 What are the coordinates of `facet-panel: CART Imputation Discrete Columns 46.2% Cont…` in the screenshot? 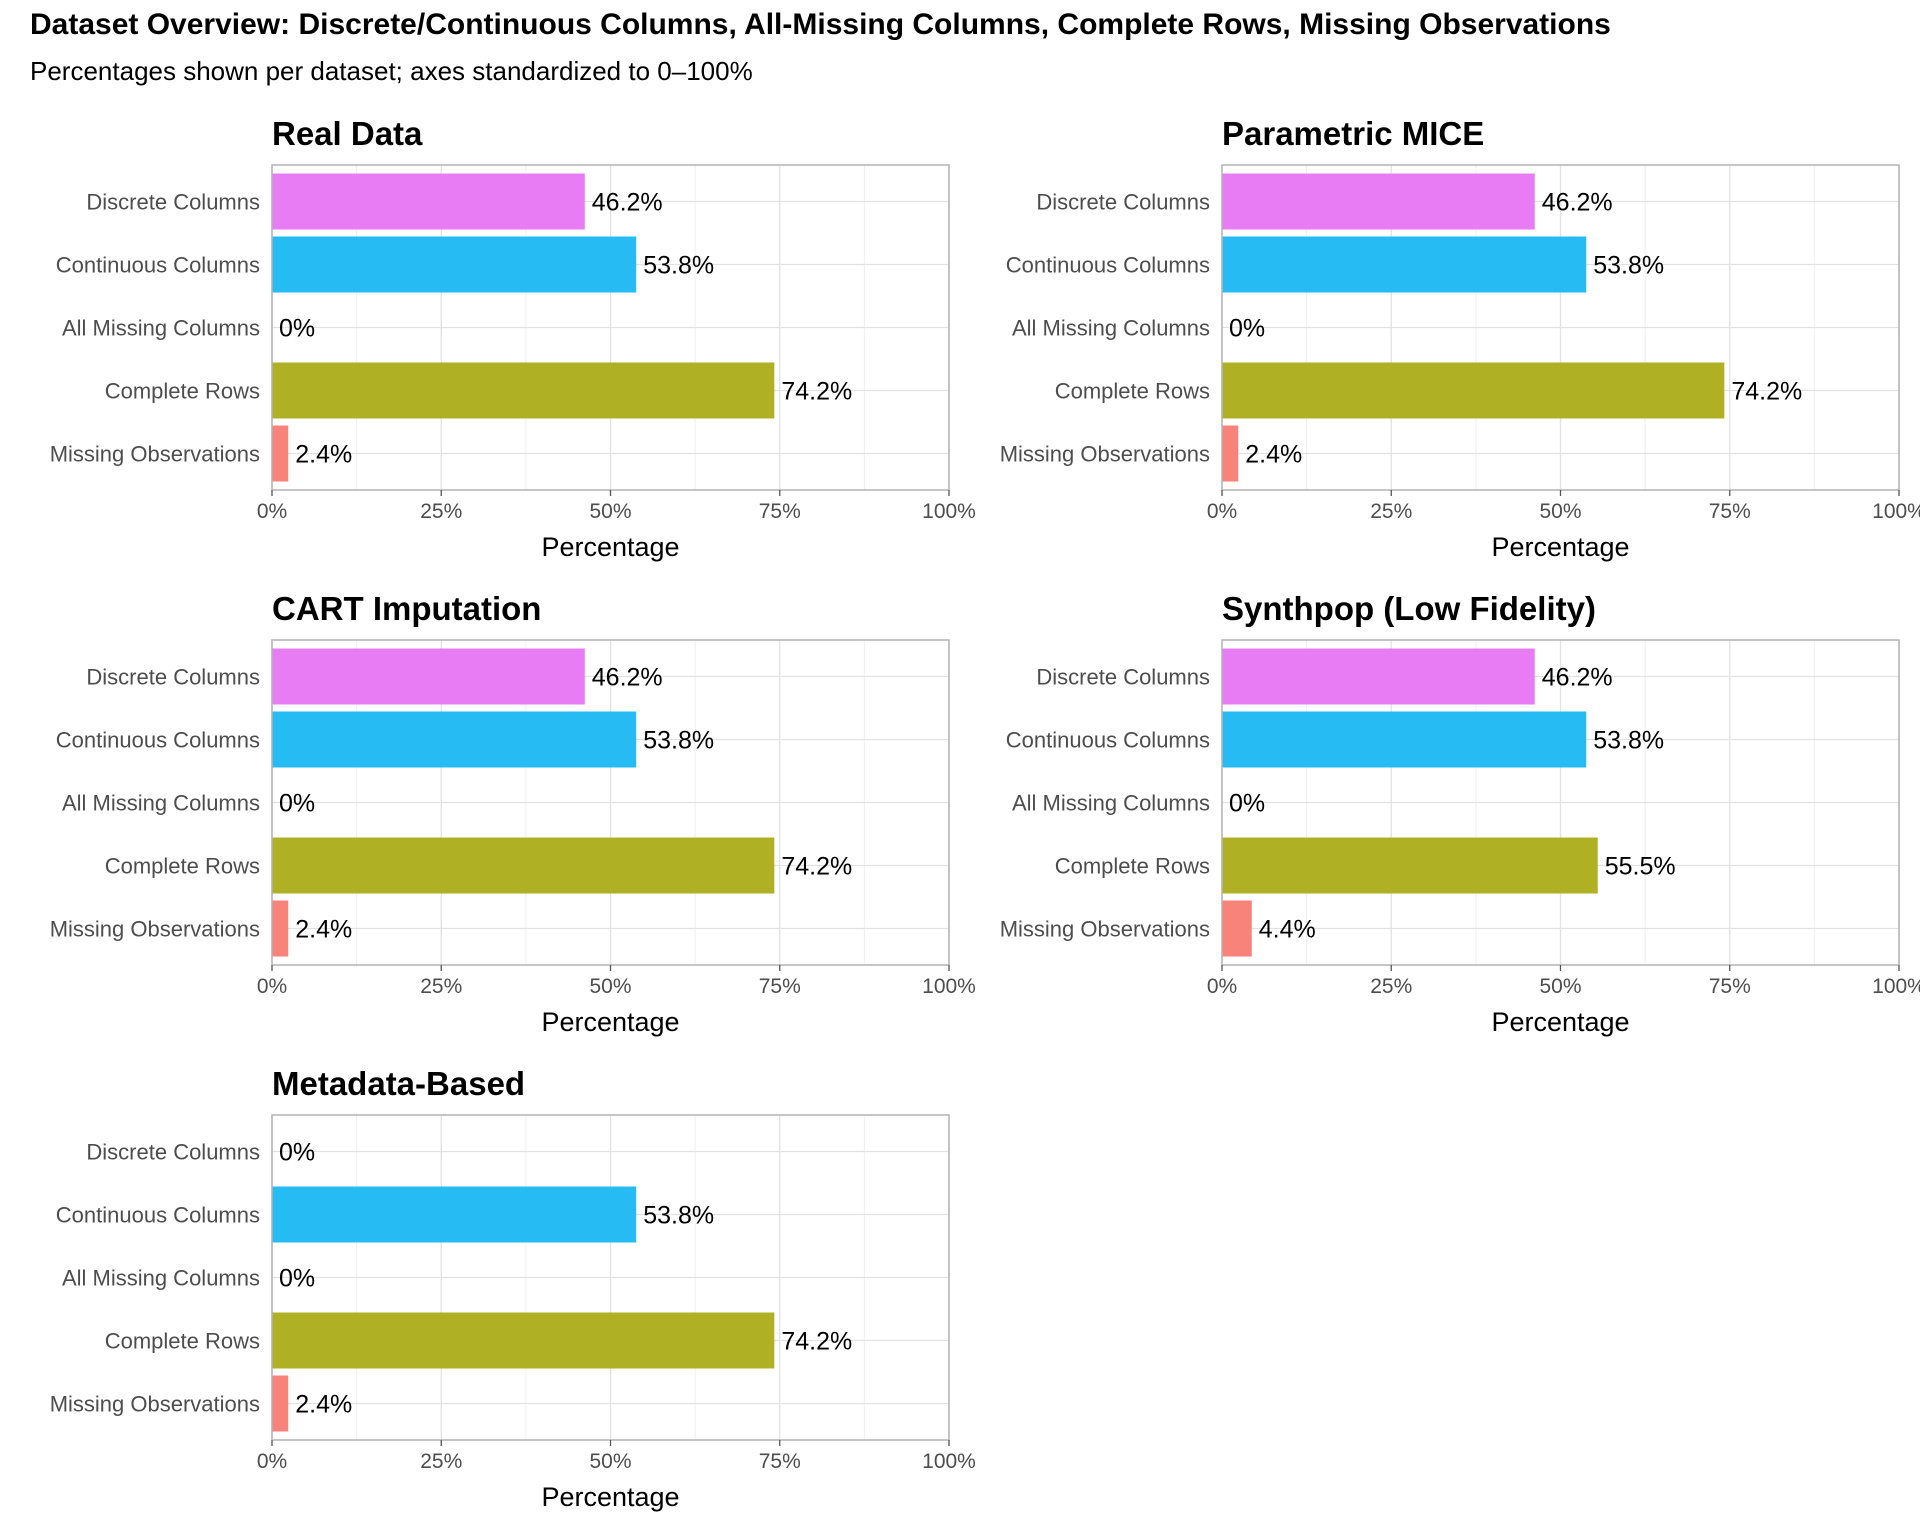 It's located at (513, 813).